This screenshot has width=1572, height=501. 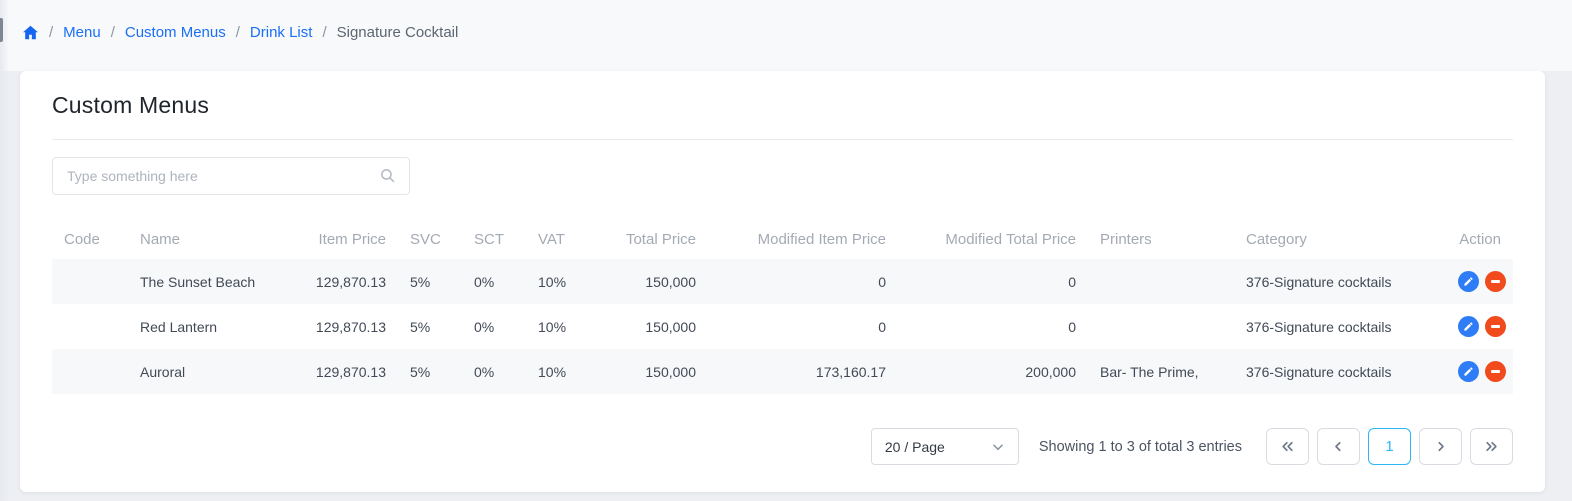 I want to click on col-header-category: Category, so click(x=1276, y=239).